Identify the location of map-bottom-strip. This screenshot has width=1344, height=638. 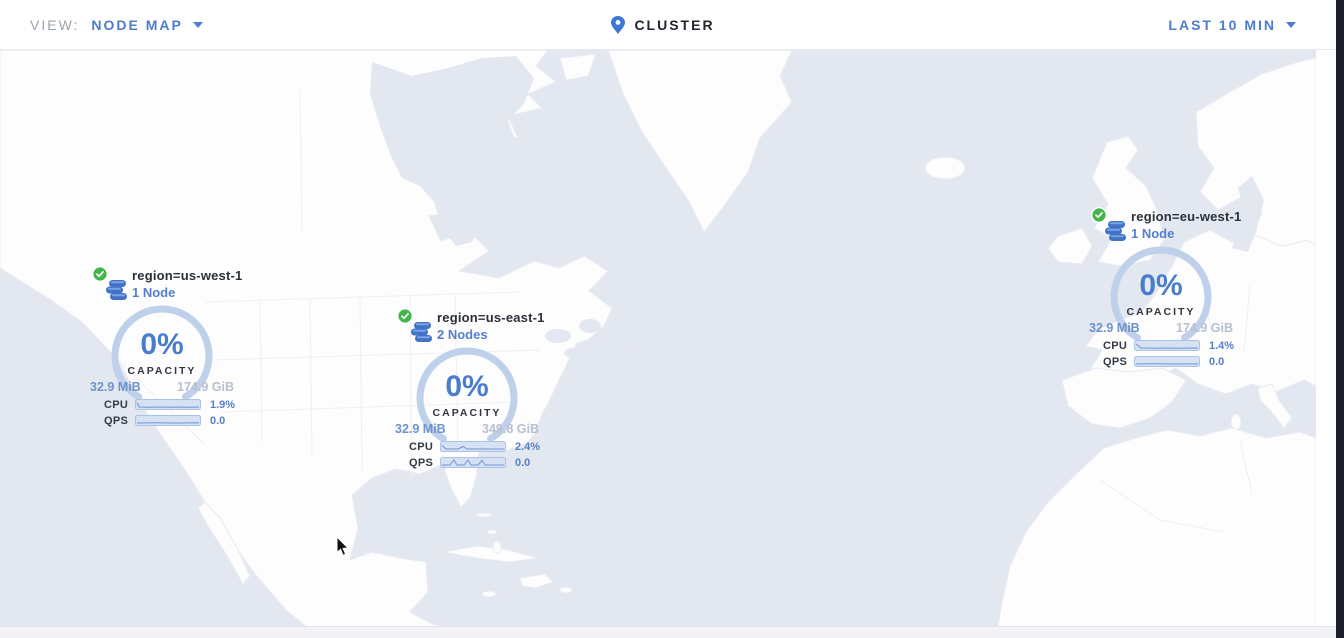
(672, 632).